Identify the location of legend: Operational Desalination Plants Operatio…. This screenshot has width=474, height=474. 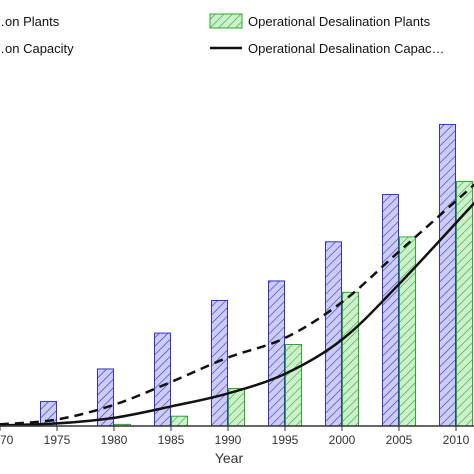
(222, 34).